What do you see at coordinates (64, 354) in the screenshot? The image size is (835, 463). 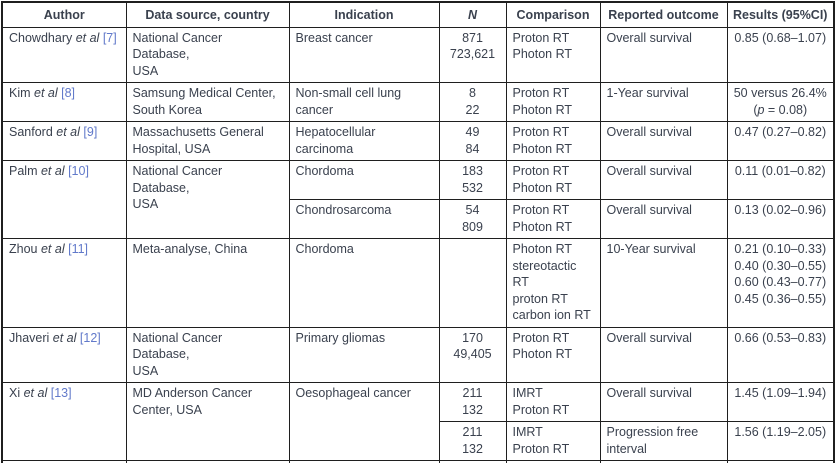 I see `cell-author: Jhaveri et al [12]` at bounding box center [64, 354].